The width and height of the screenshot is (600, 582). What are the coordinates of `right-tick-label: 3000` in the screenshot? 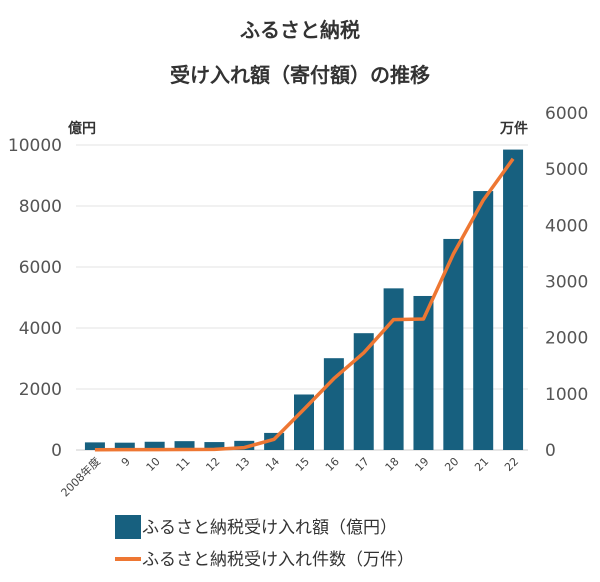 It's located at (566, 283).